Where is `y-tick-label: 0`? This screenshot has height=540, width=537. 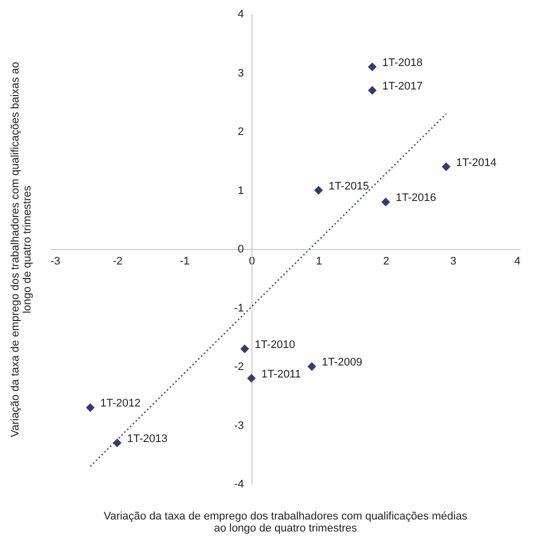 y-tick-label: 0 is located at coordinates (241, 250).